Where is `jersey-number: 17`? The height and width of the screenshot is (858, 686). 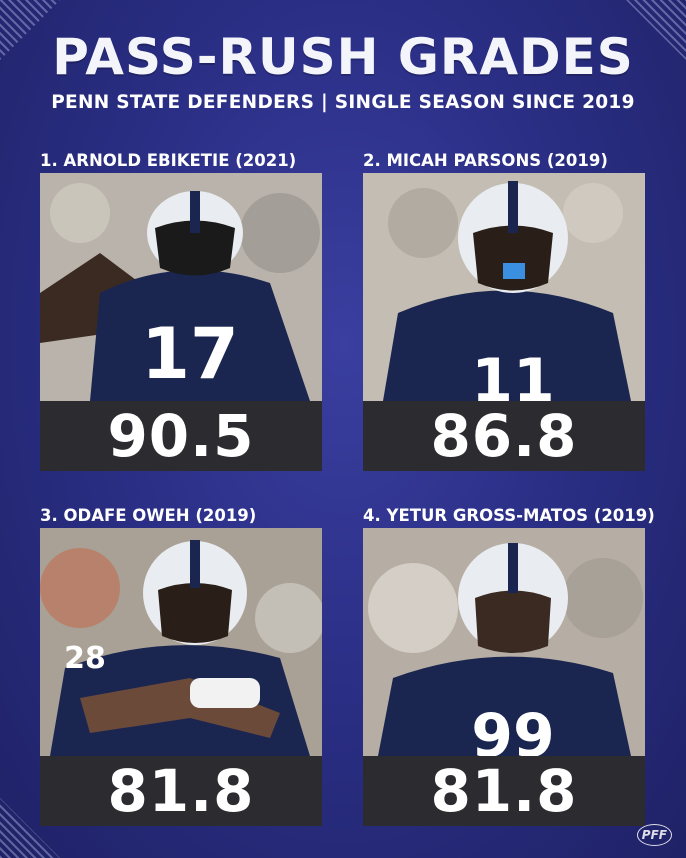 jersey-number: 17 is located at coordinates (189, 354).